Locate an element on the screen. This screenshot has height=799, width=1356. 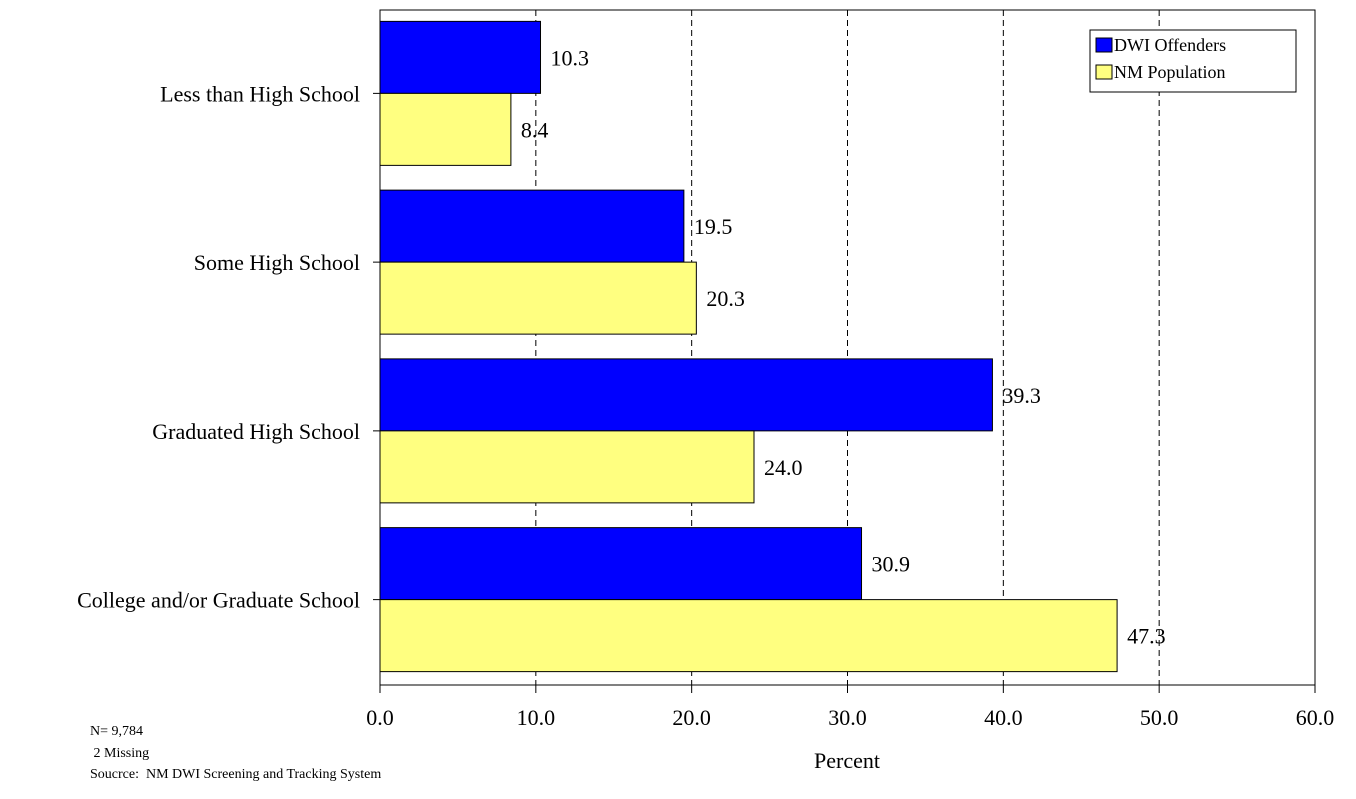
x-tick-label: 20.0 is located at coordinates (691, 717).